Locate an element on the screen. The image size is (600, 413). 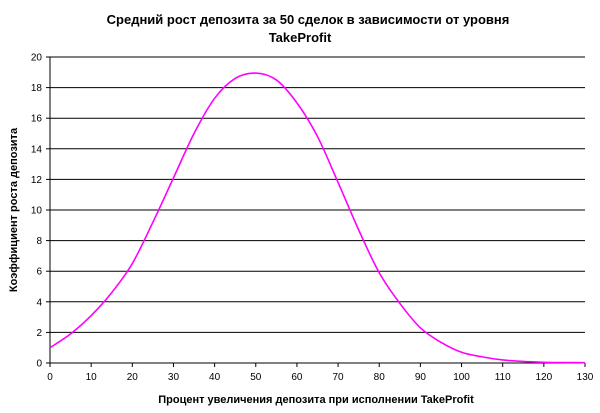
x-tick-label-20: 20 is located at coordinates (133, 377).